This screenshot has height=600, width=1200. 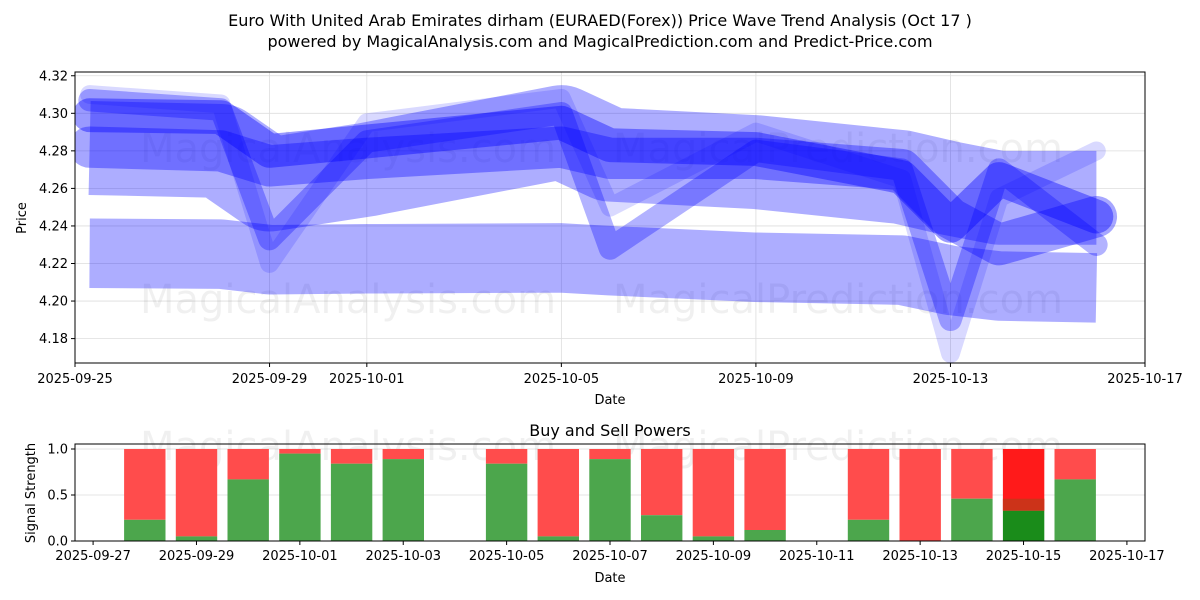 I want to click on signal-bars, so click(x=610, y=495).